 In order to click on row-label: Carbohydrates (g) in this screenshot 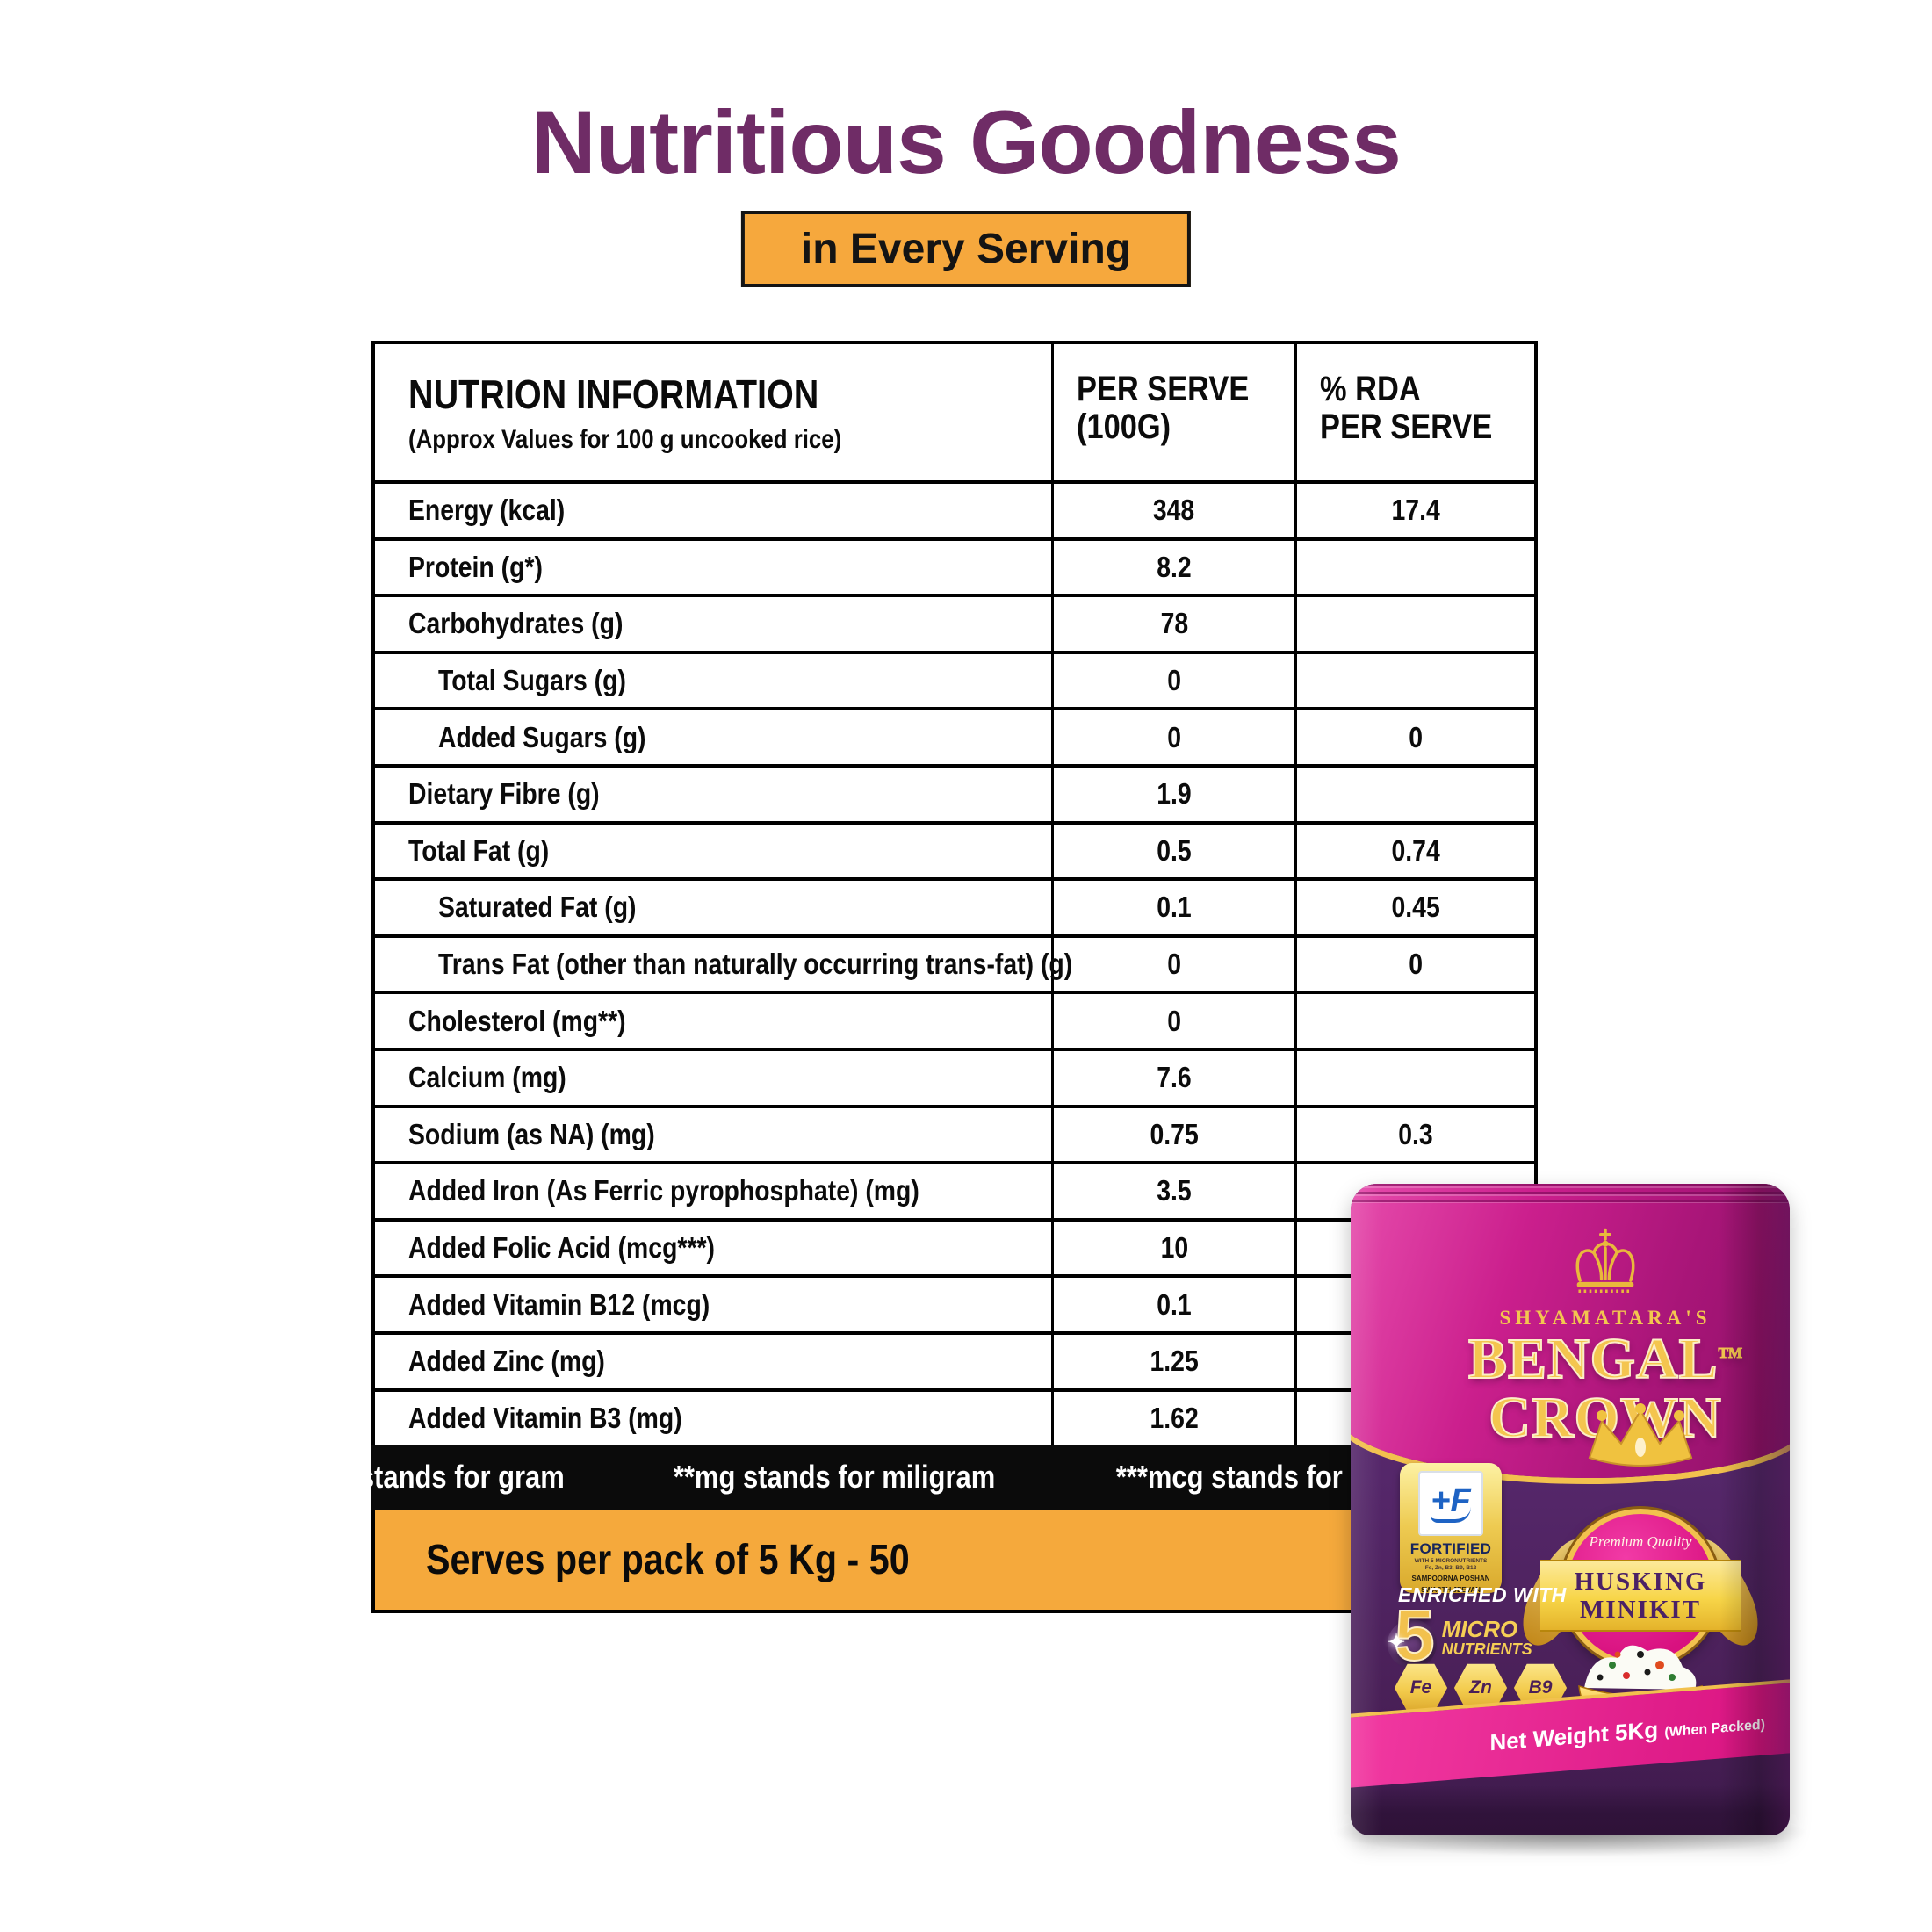, I will do `click(516, 623)`.